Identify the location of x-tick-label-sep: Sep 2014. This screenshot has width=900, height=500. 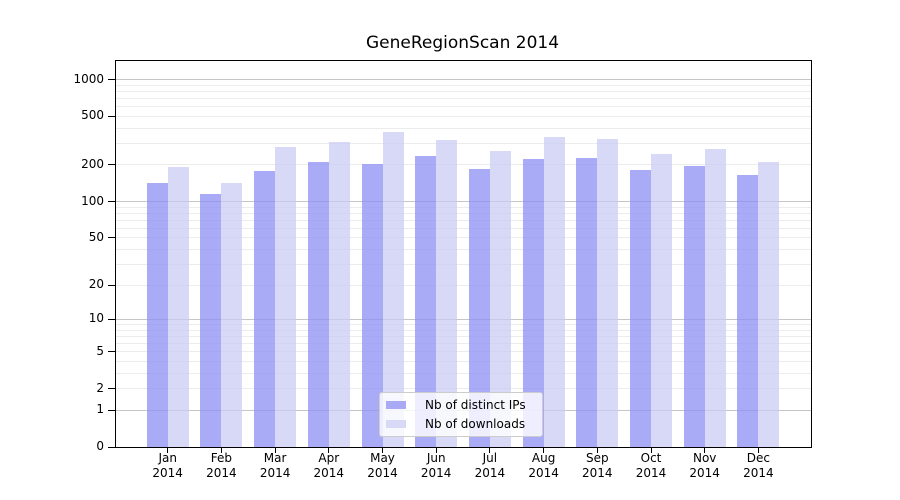
(597, 465).